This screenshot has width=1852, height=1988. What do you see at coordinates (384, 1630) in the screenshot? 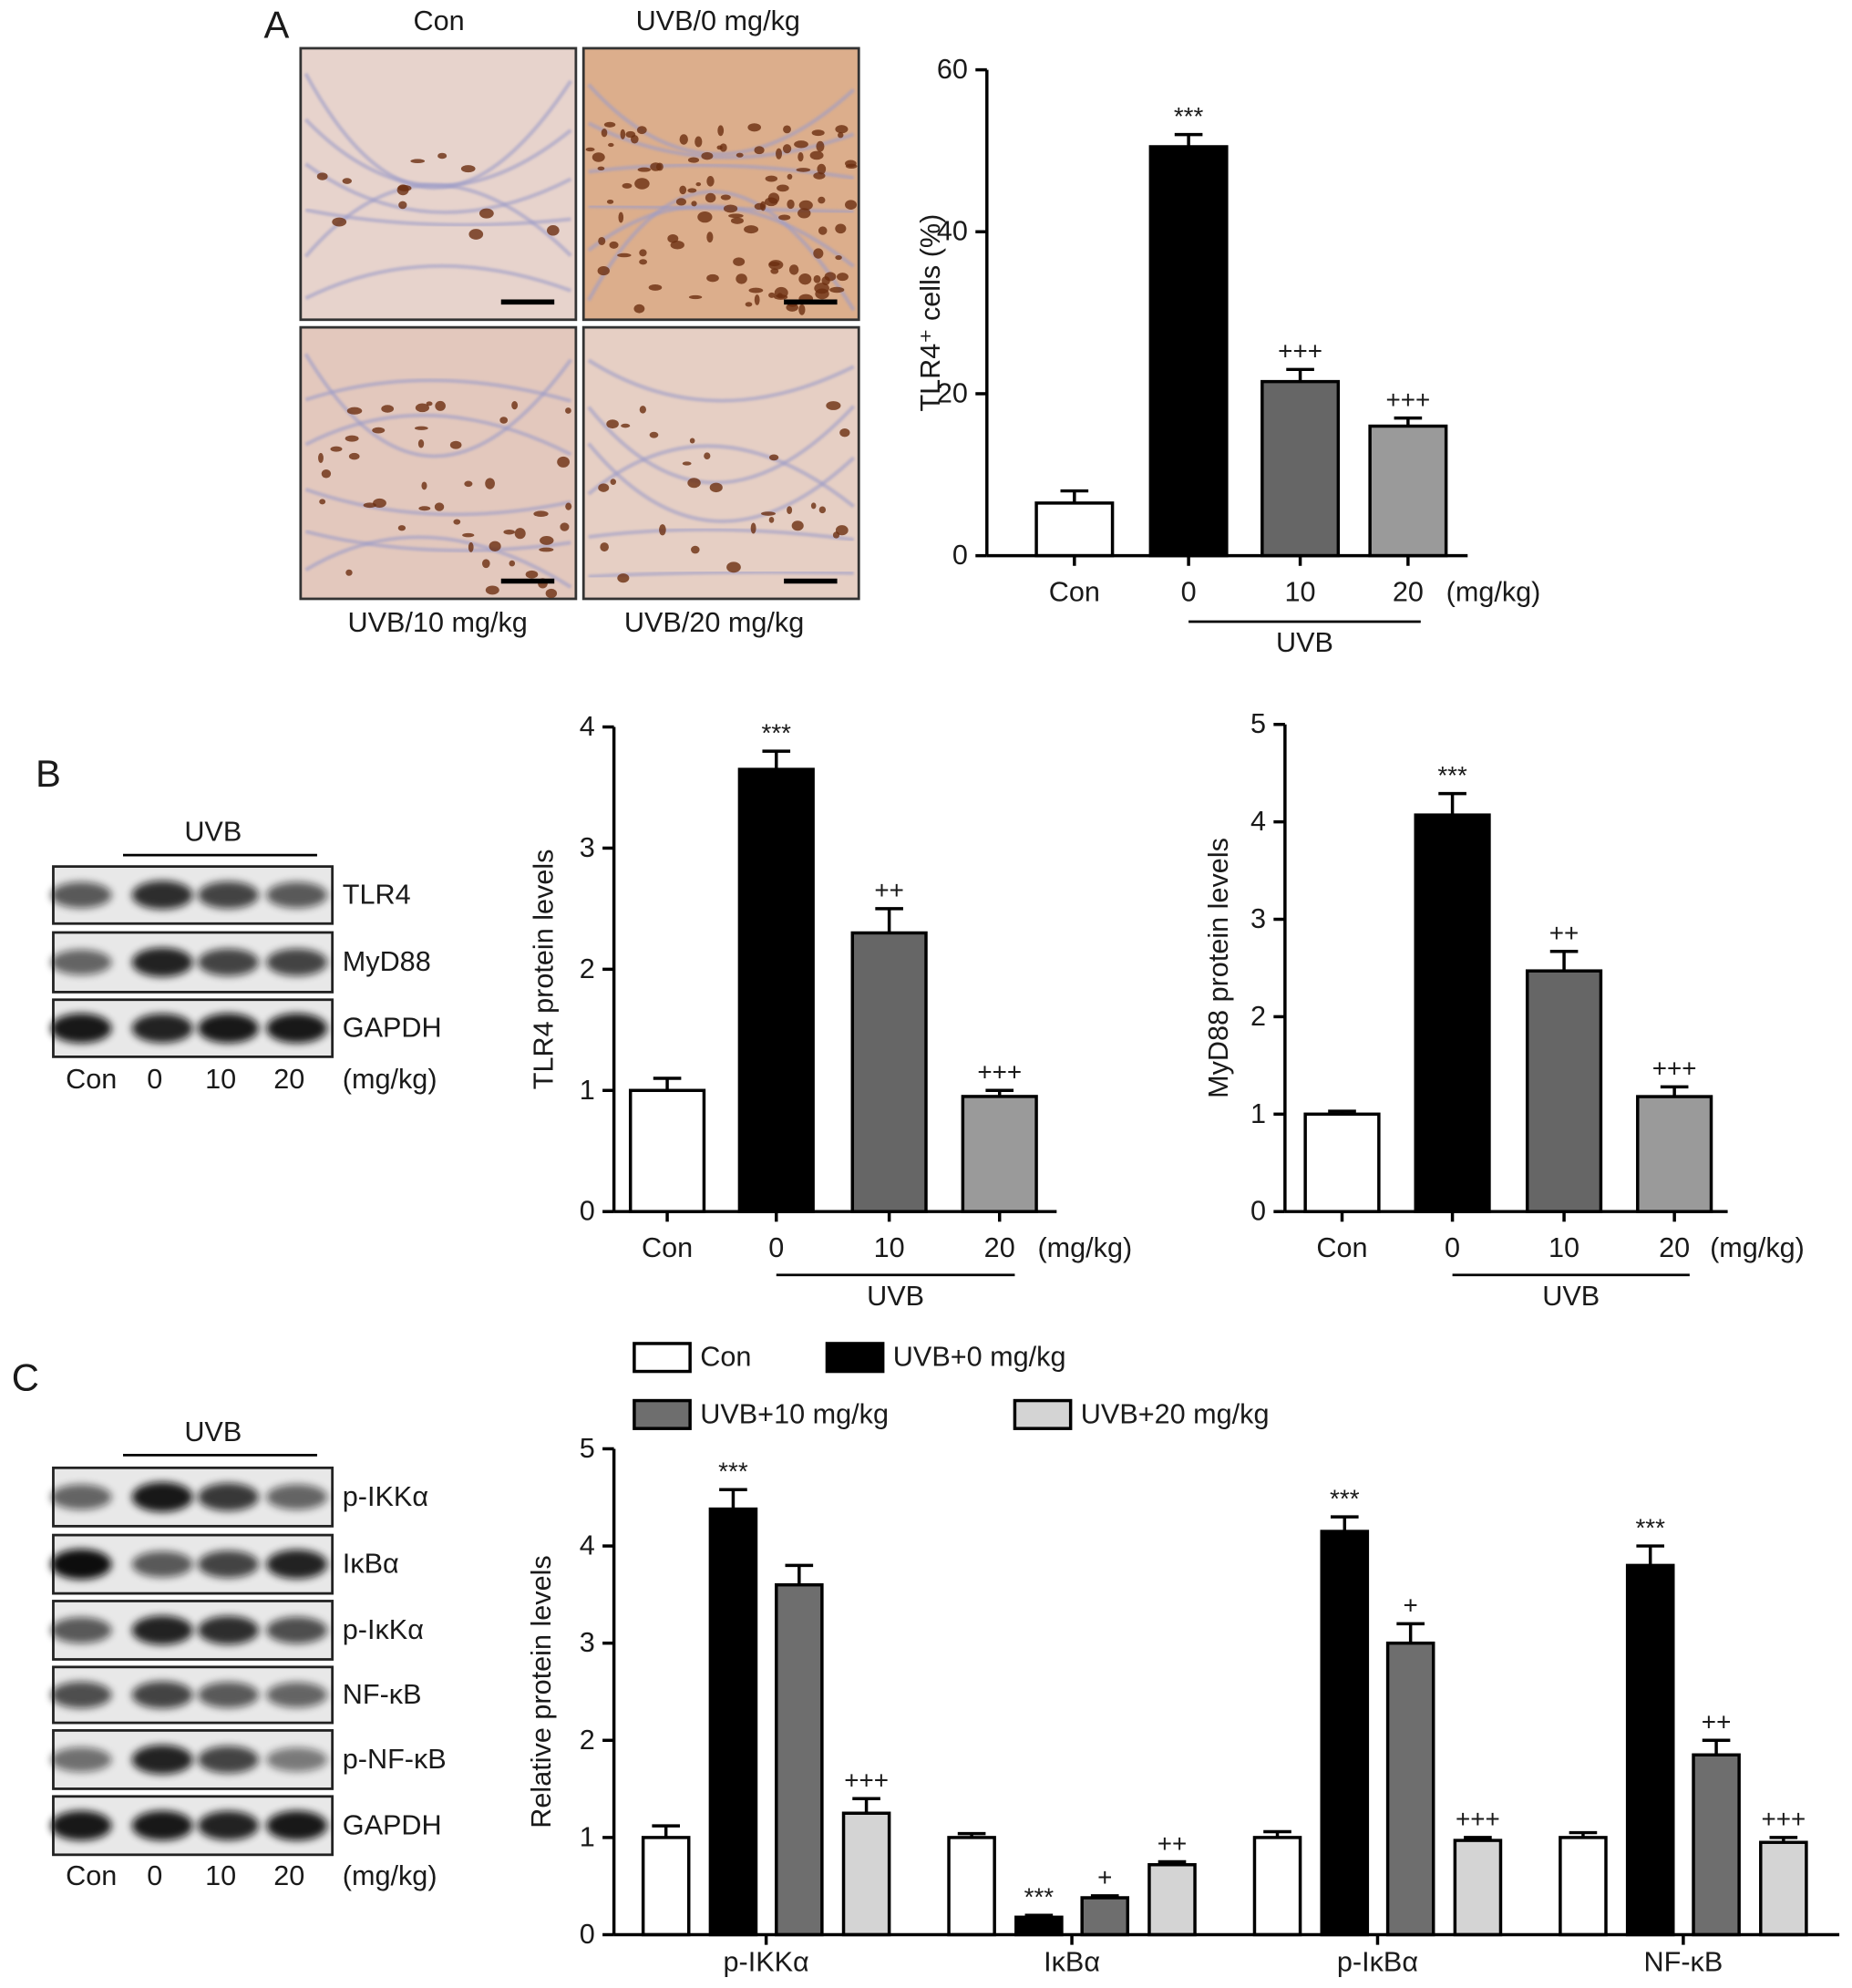
I see `blot-band-label: p-IκKα` at bounding box center [384, 1630].